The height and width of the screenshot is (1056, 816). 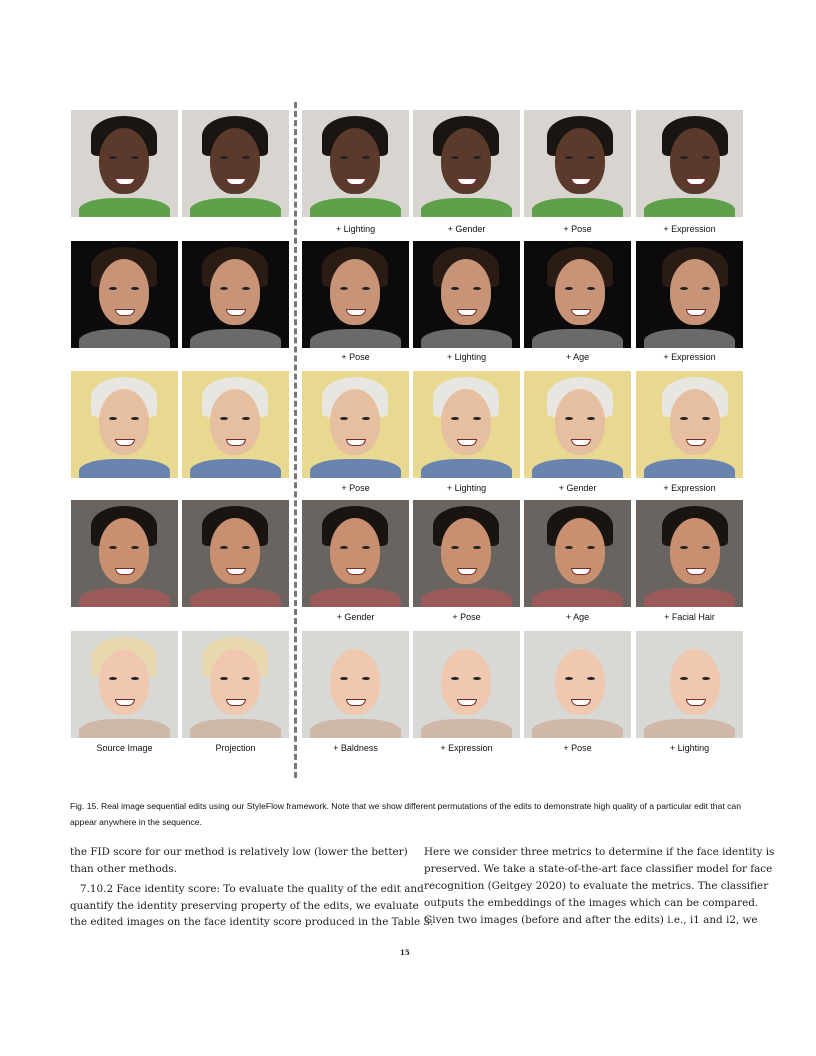 I want to click on edit-label: + Facial Hair, so click(x=689, y=617).